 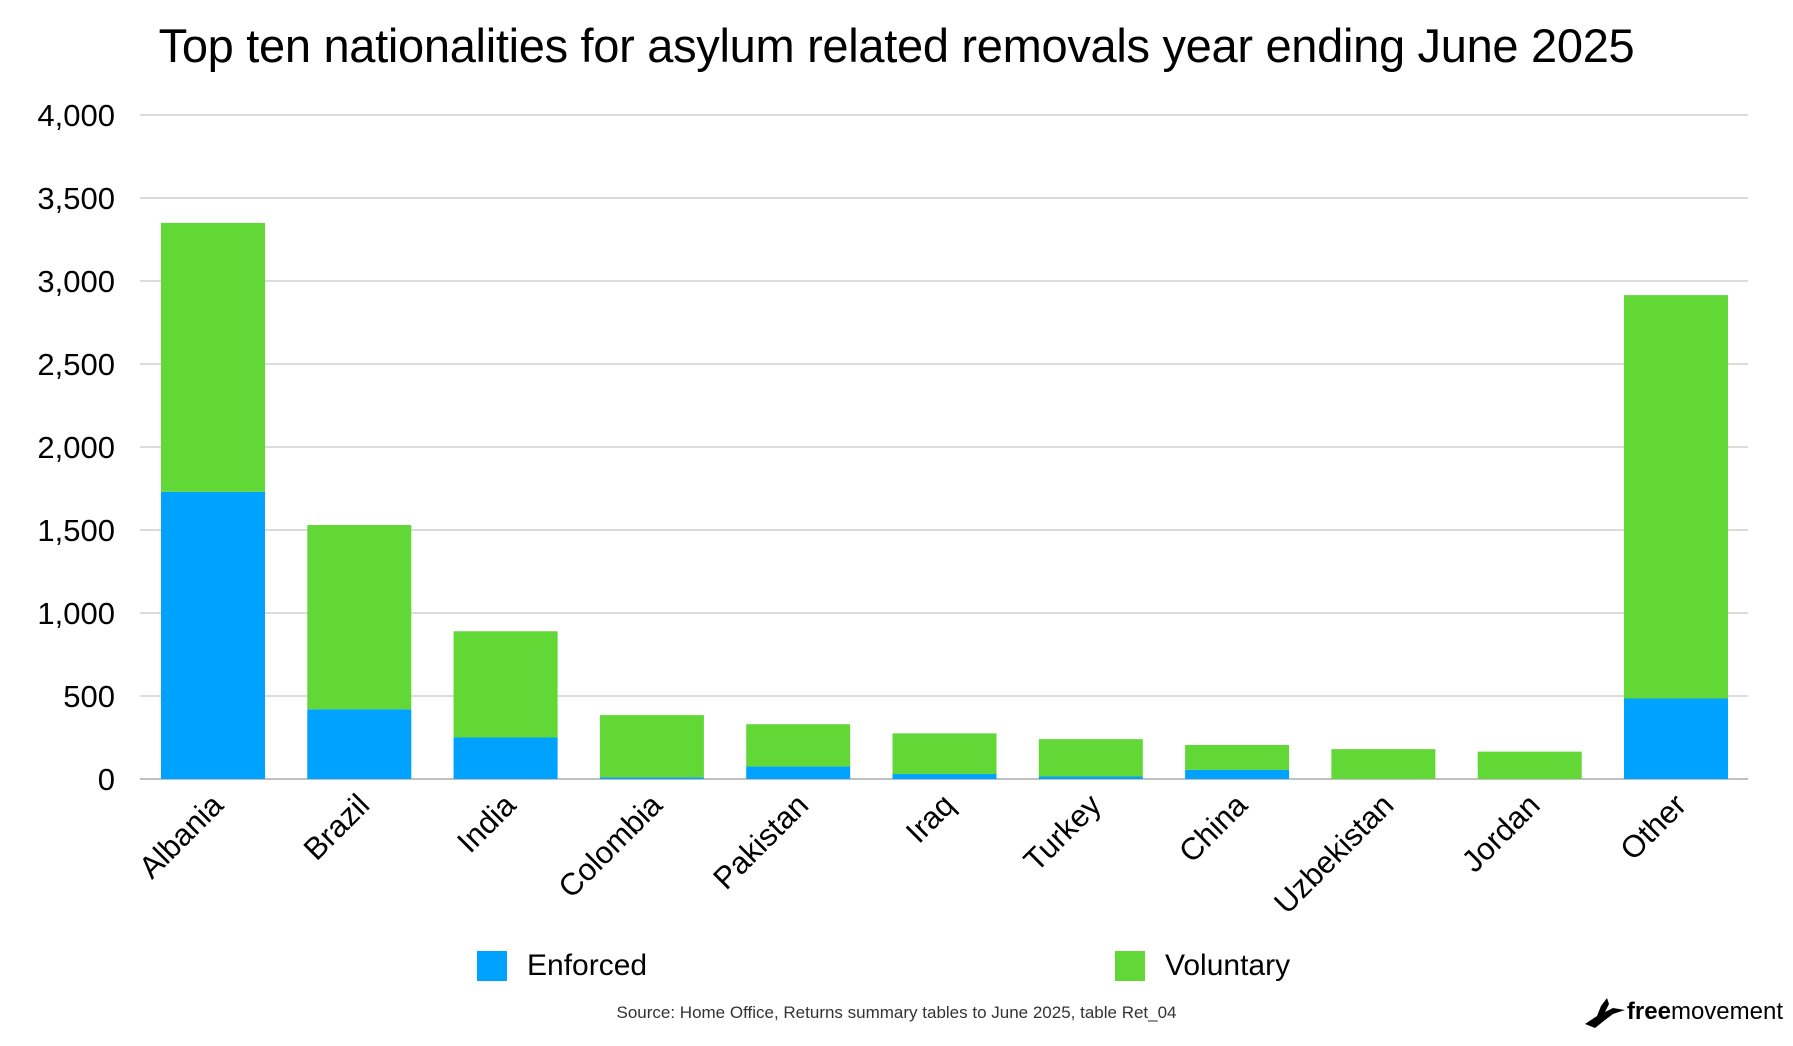 I want to click on bar-enforced-colombia, so click(x=651, y=778).